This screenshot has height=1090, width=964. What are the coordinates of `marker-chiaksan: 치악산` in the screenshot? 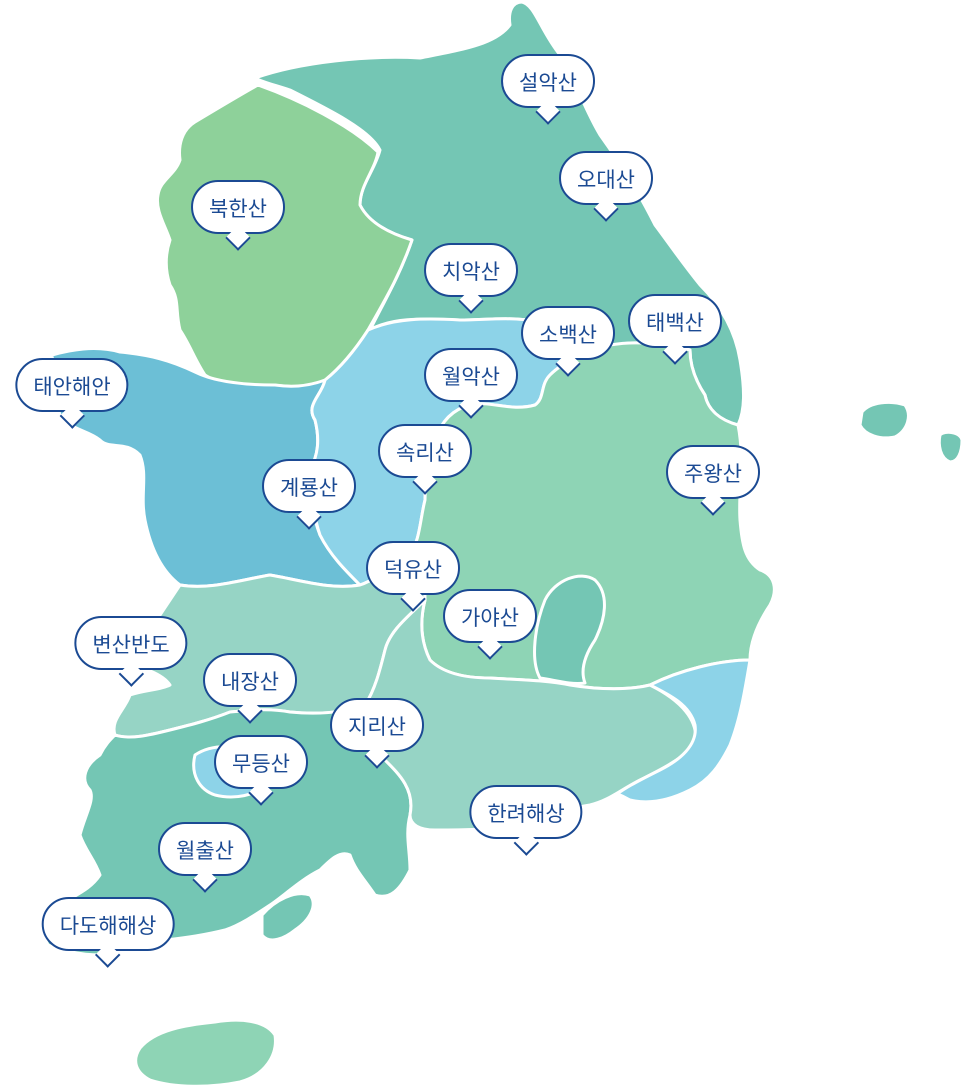 It's located at (471, 278).